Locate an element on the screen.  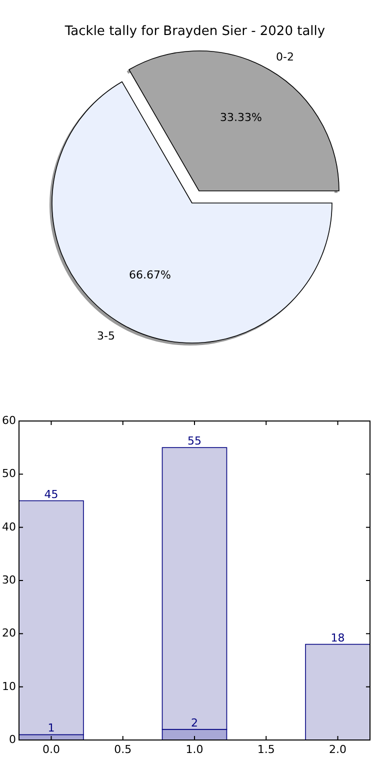
y-tick-label: 20 is located at coordinates (9, 633).